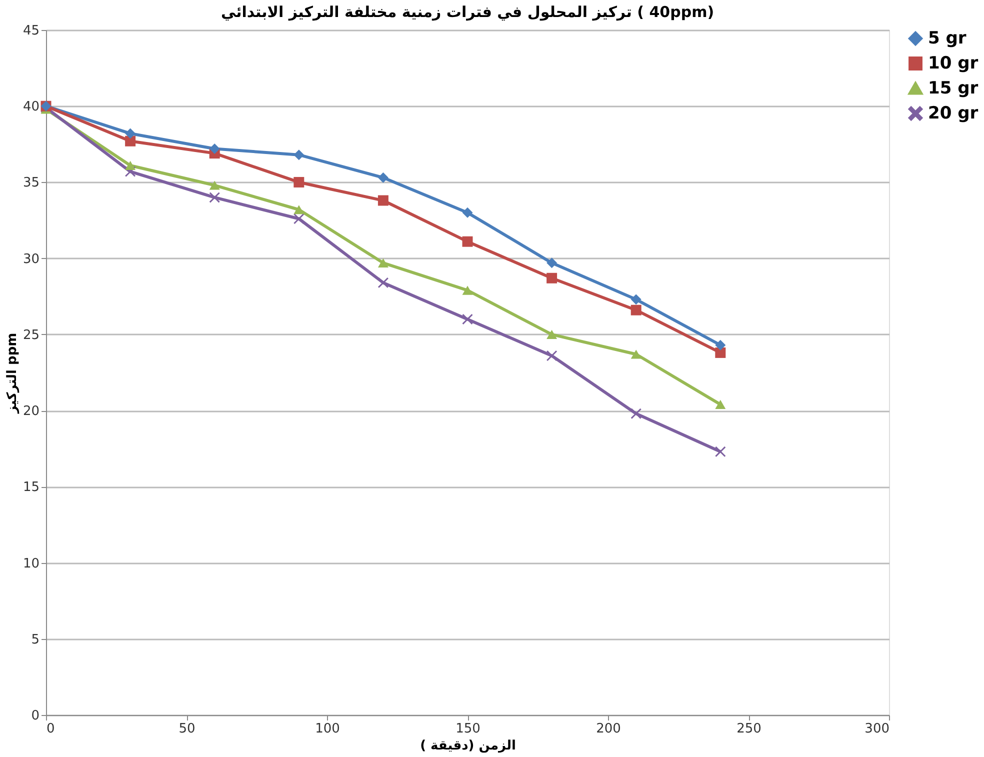  Describe the element at coordinates (947, 38) in the screenshot. I see `legend-label: 5 gr` at that location.